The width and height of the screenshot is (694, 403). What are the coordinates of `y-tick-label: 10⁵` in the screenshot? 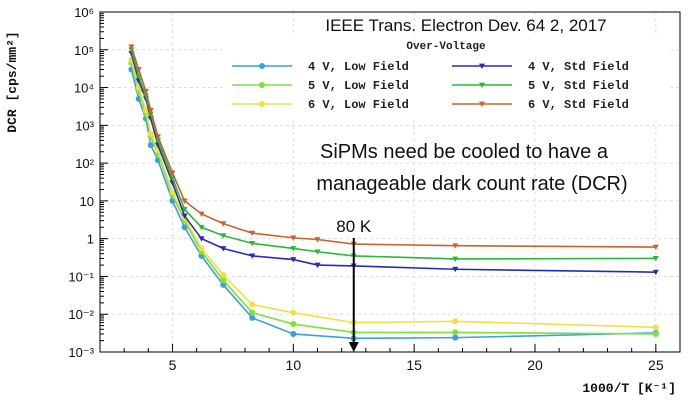 It's located at (84, 50).